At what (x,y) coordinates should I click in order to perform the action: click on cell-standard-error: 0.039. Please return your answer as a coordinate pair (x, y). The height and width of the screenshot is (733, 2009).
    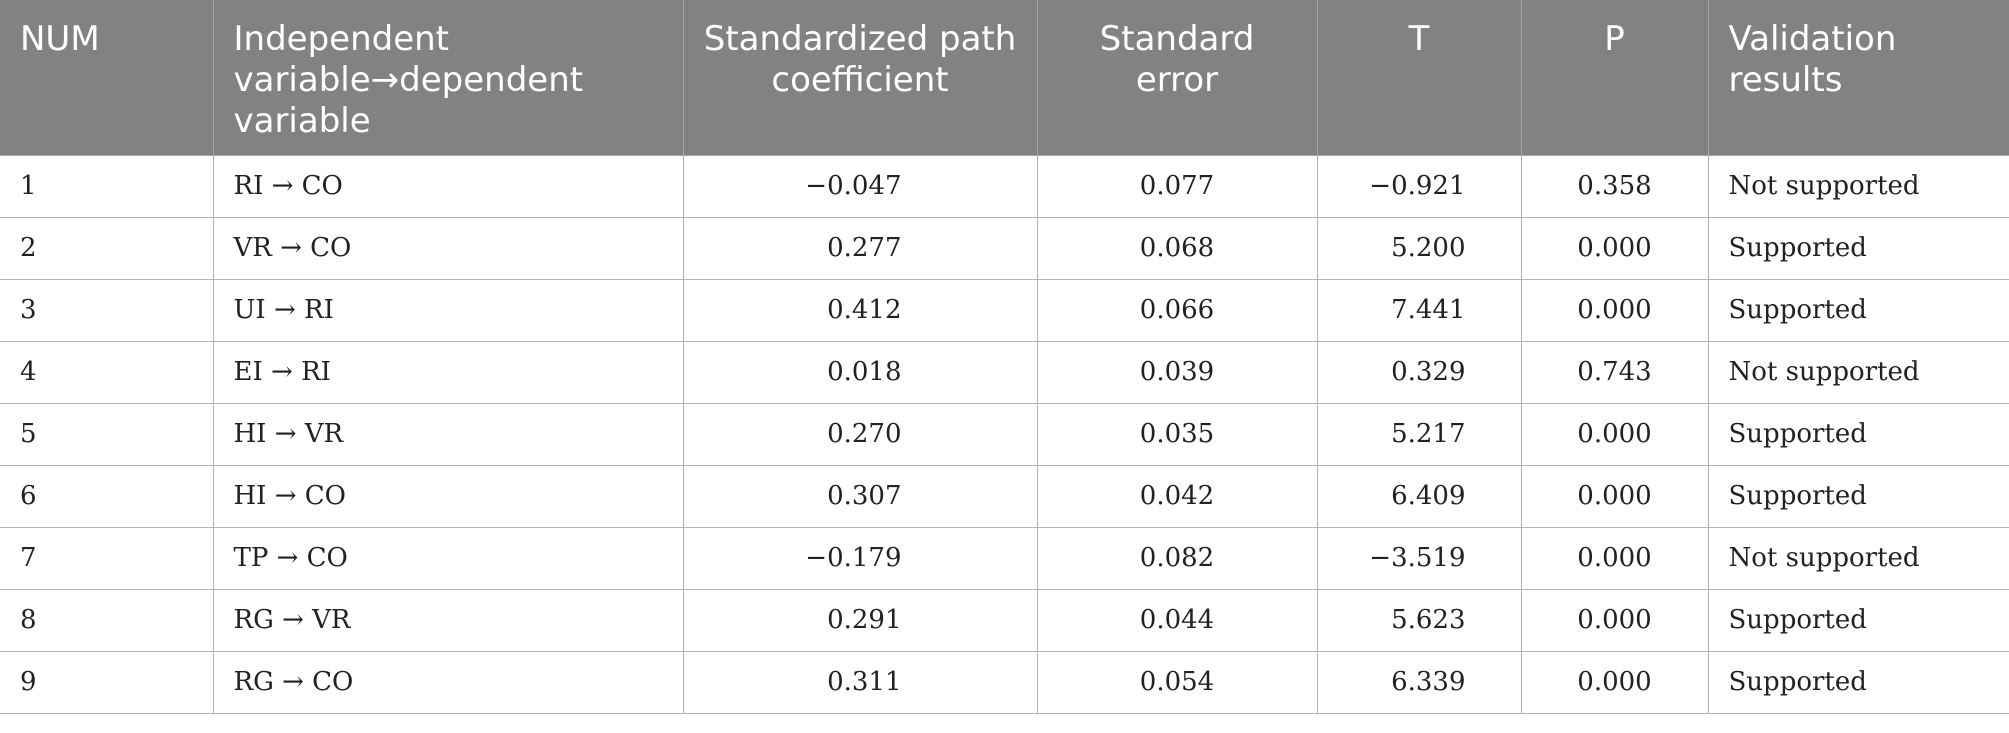
    Looking at the image, I should click on (1176, 372).